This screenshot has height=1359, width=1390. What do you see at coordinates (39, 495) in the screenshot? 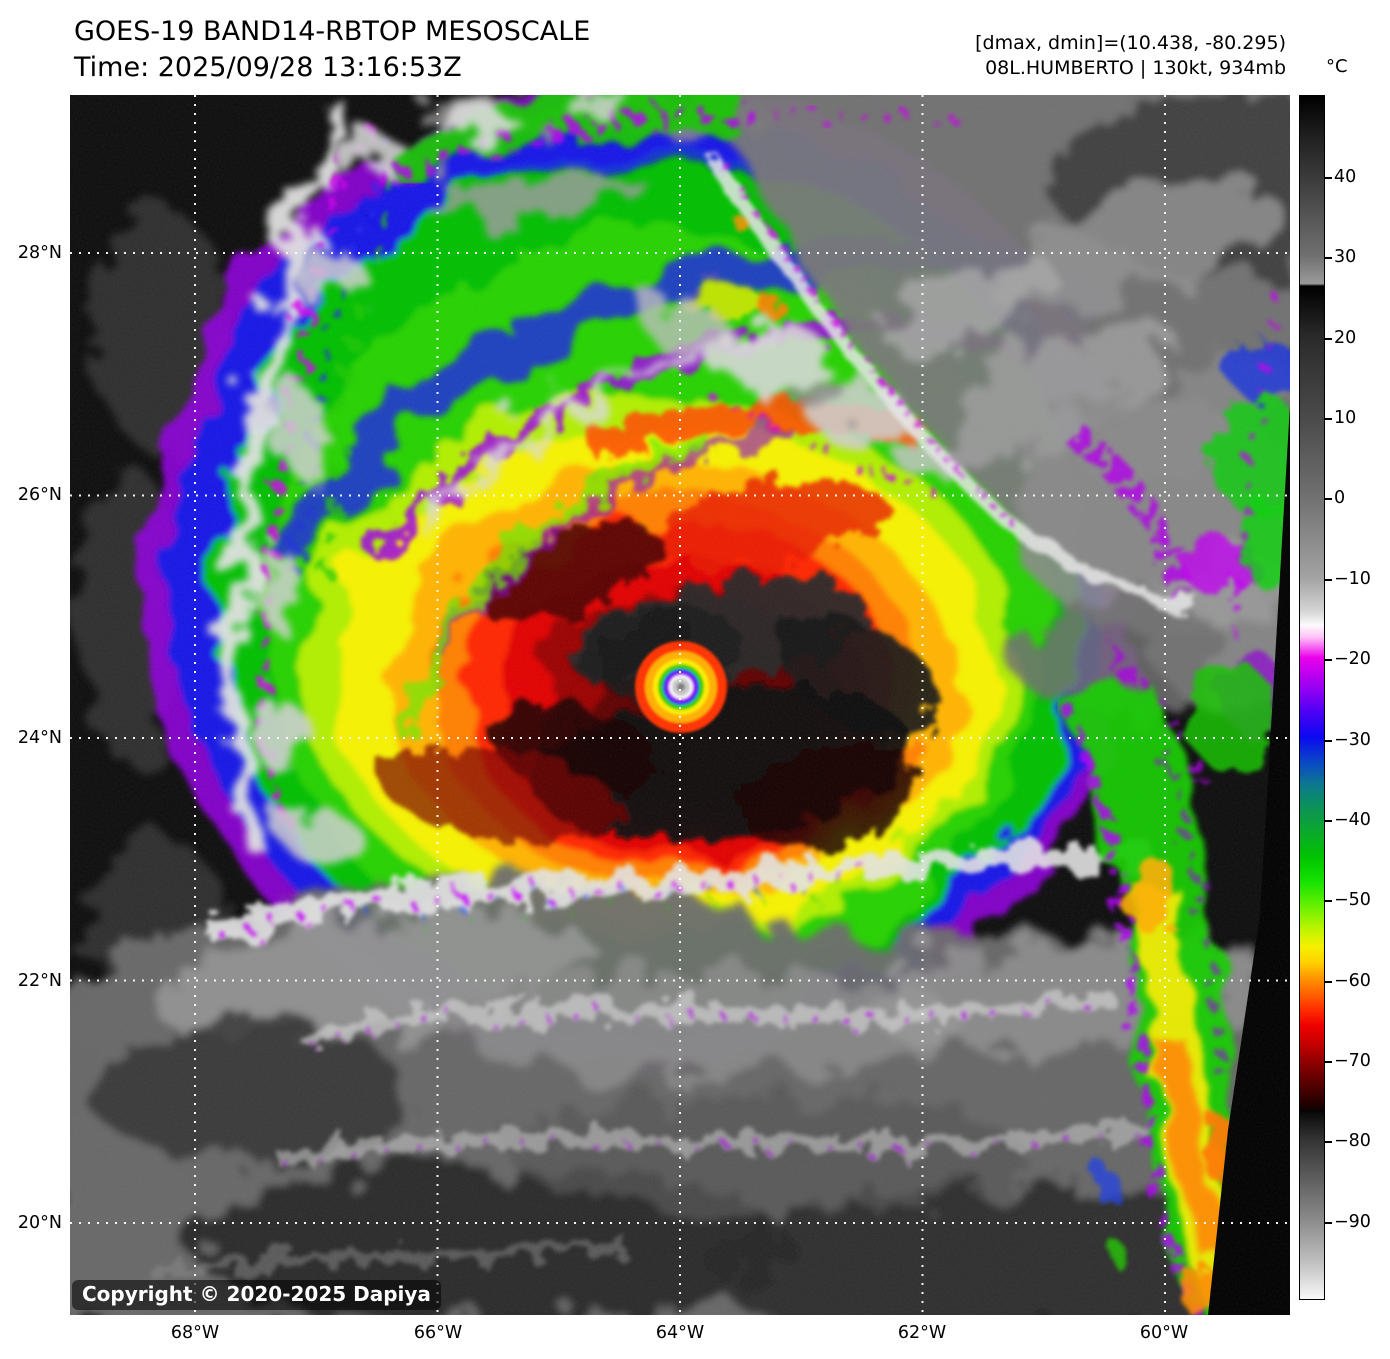
I see `lat-label: 26°N` at bounding box center [39, 495].